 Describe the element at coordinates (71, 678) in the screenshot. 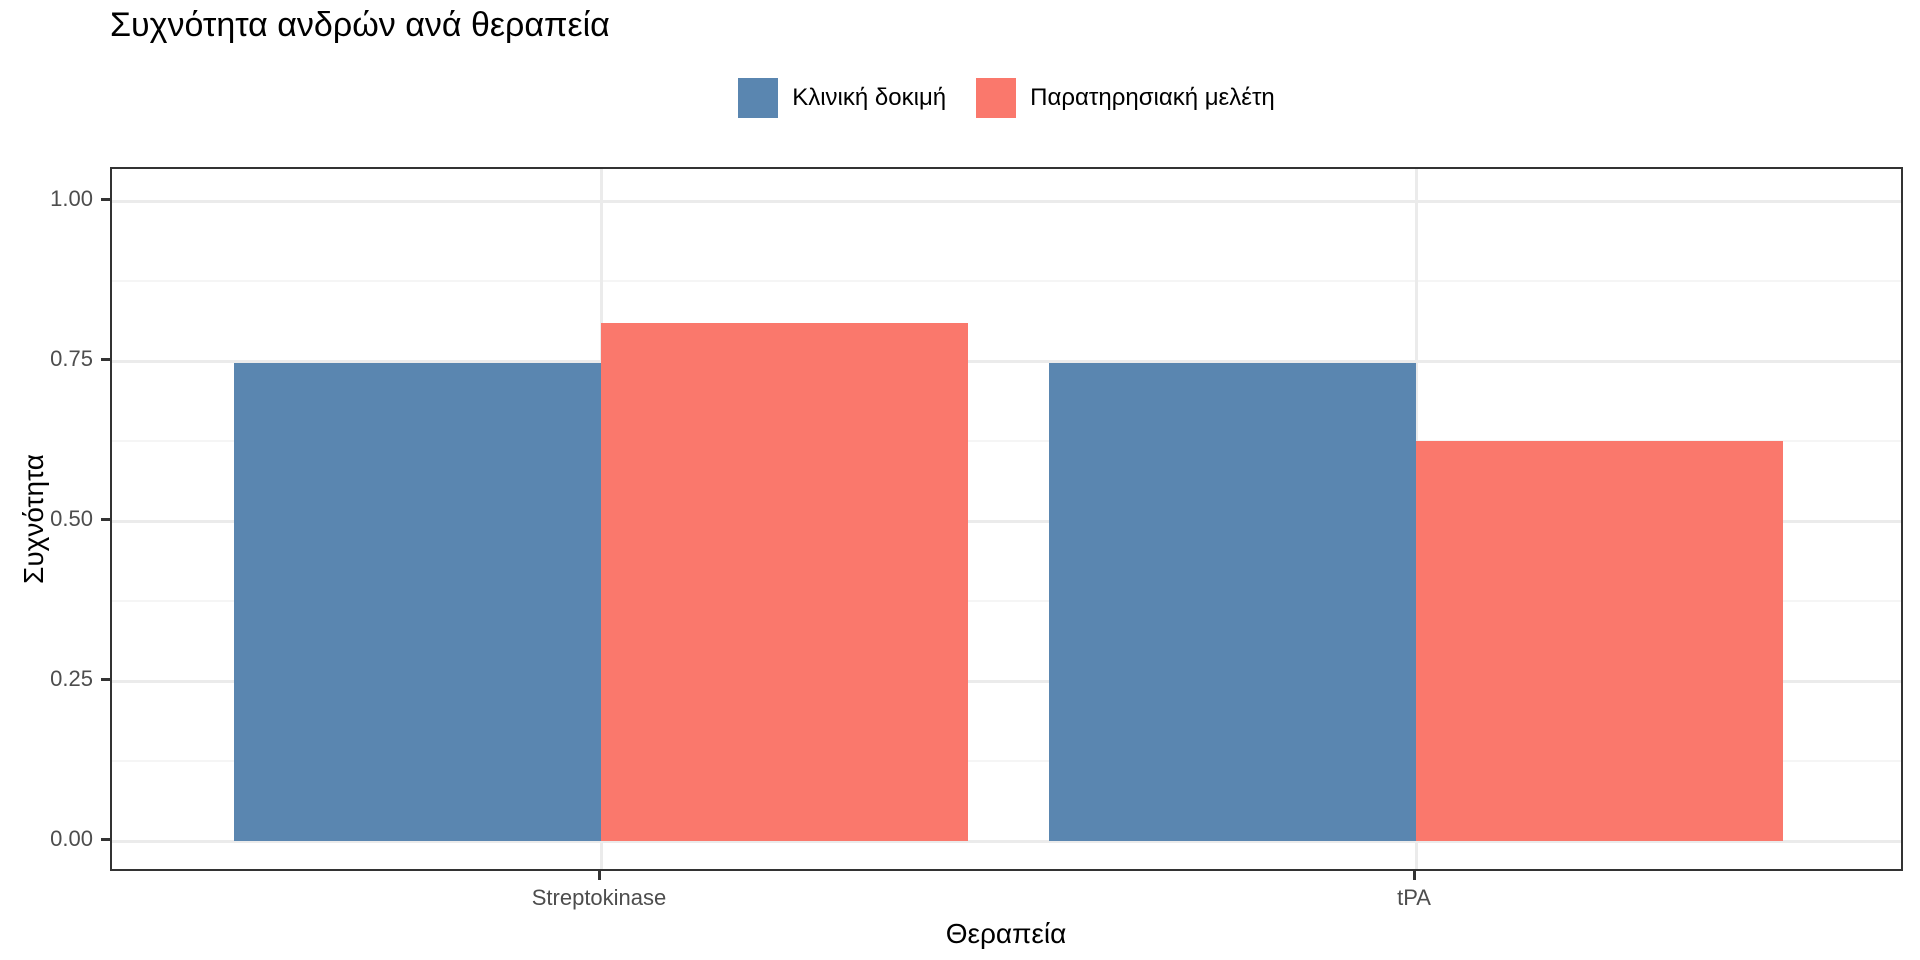

I see `y-tick-label: 0.25` at that location.